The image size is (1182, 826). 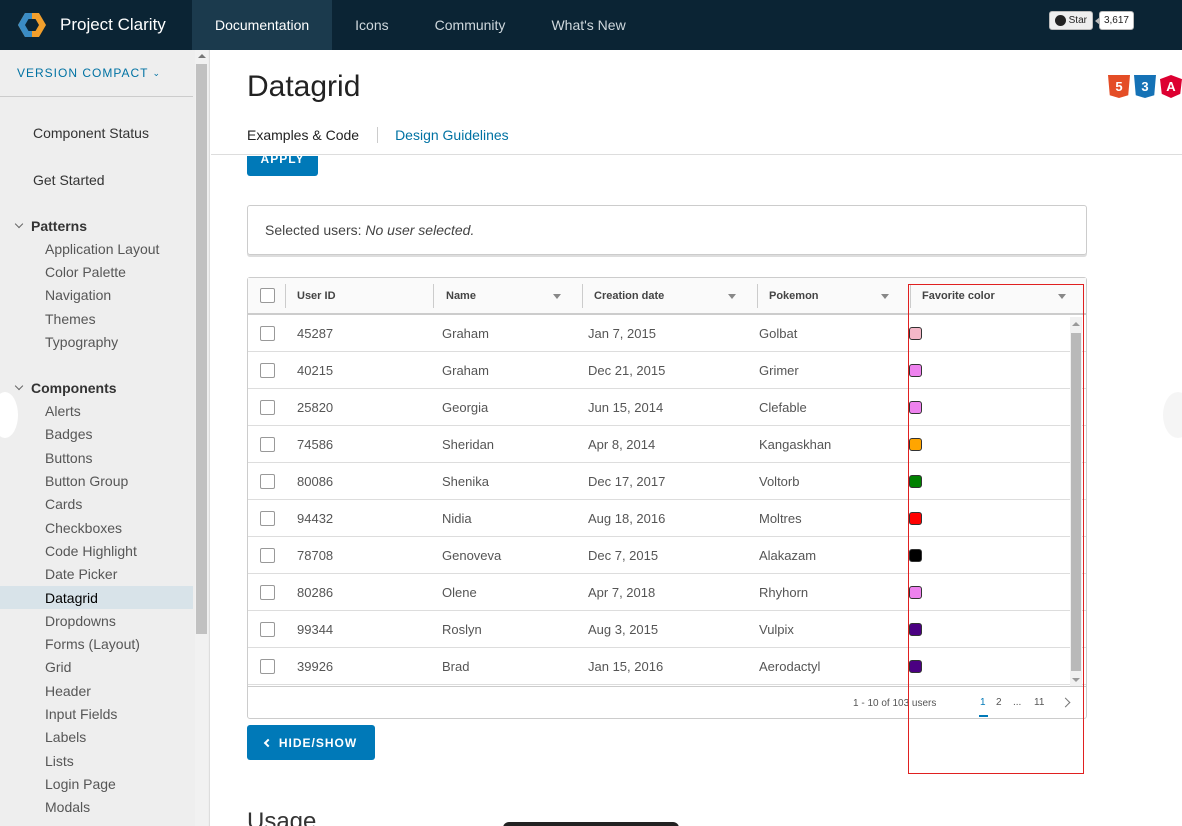 What do you see at coordinates (104, 225) in the screenshot?
I see `sidebar-group-patterns: Patterns` at bounding box center [104, 225].